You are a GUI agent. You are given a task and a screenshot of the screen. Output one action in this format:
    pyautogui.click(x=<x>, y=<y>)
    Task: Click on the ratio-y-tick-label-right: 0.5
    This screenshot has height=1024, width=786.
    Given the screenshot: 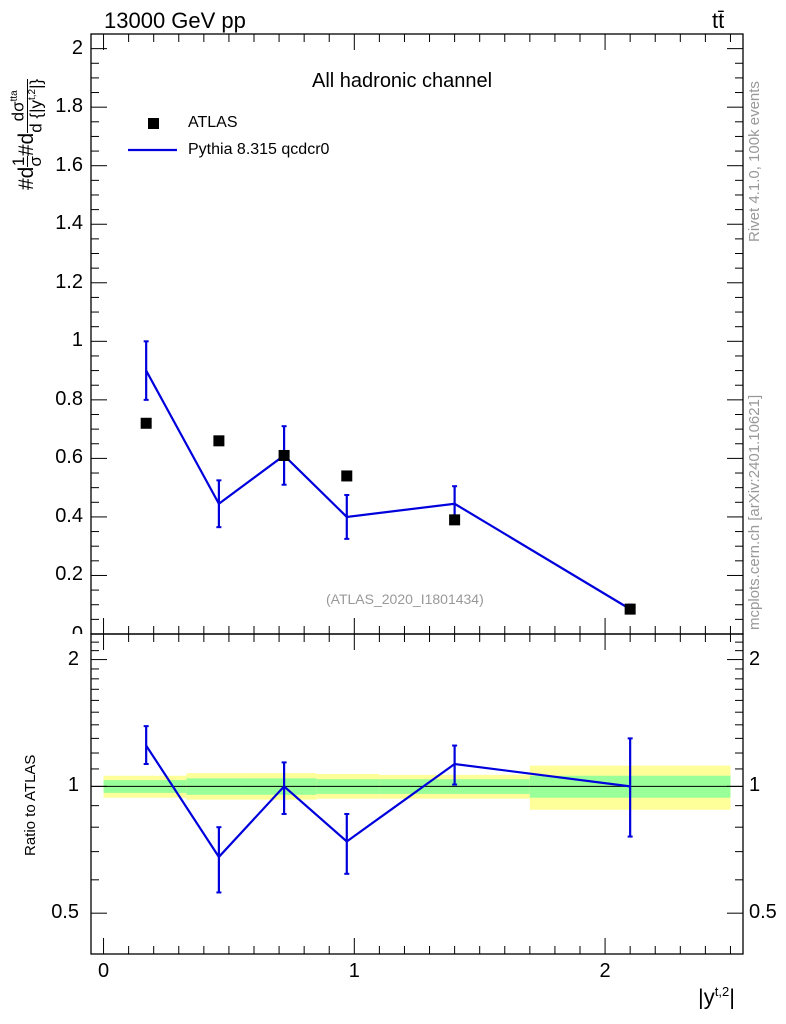 What is the action you would take?
    pyautogui.click(x=763, y=912)
    